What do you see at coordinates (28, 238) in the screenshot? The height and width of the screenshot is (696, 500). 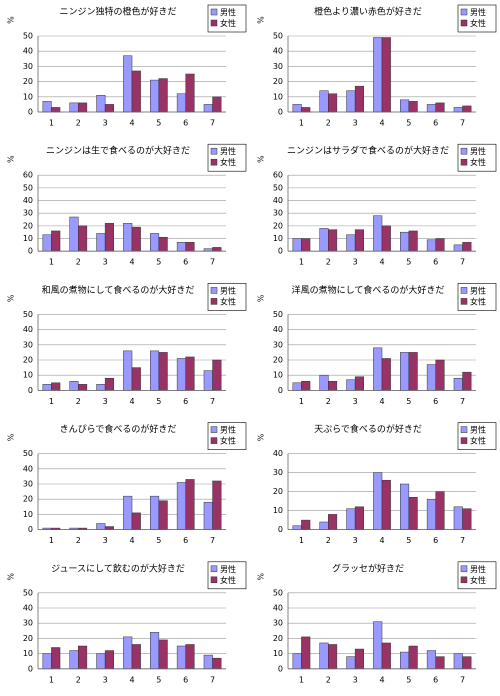 I see `y-tick-label: 10` at bounding box center [28, 238].